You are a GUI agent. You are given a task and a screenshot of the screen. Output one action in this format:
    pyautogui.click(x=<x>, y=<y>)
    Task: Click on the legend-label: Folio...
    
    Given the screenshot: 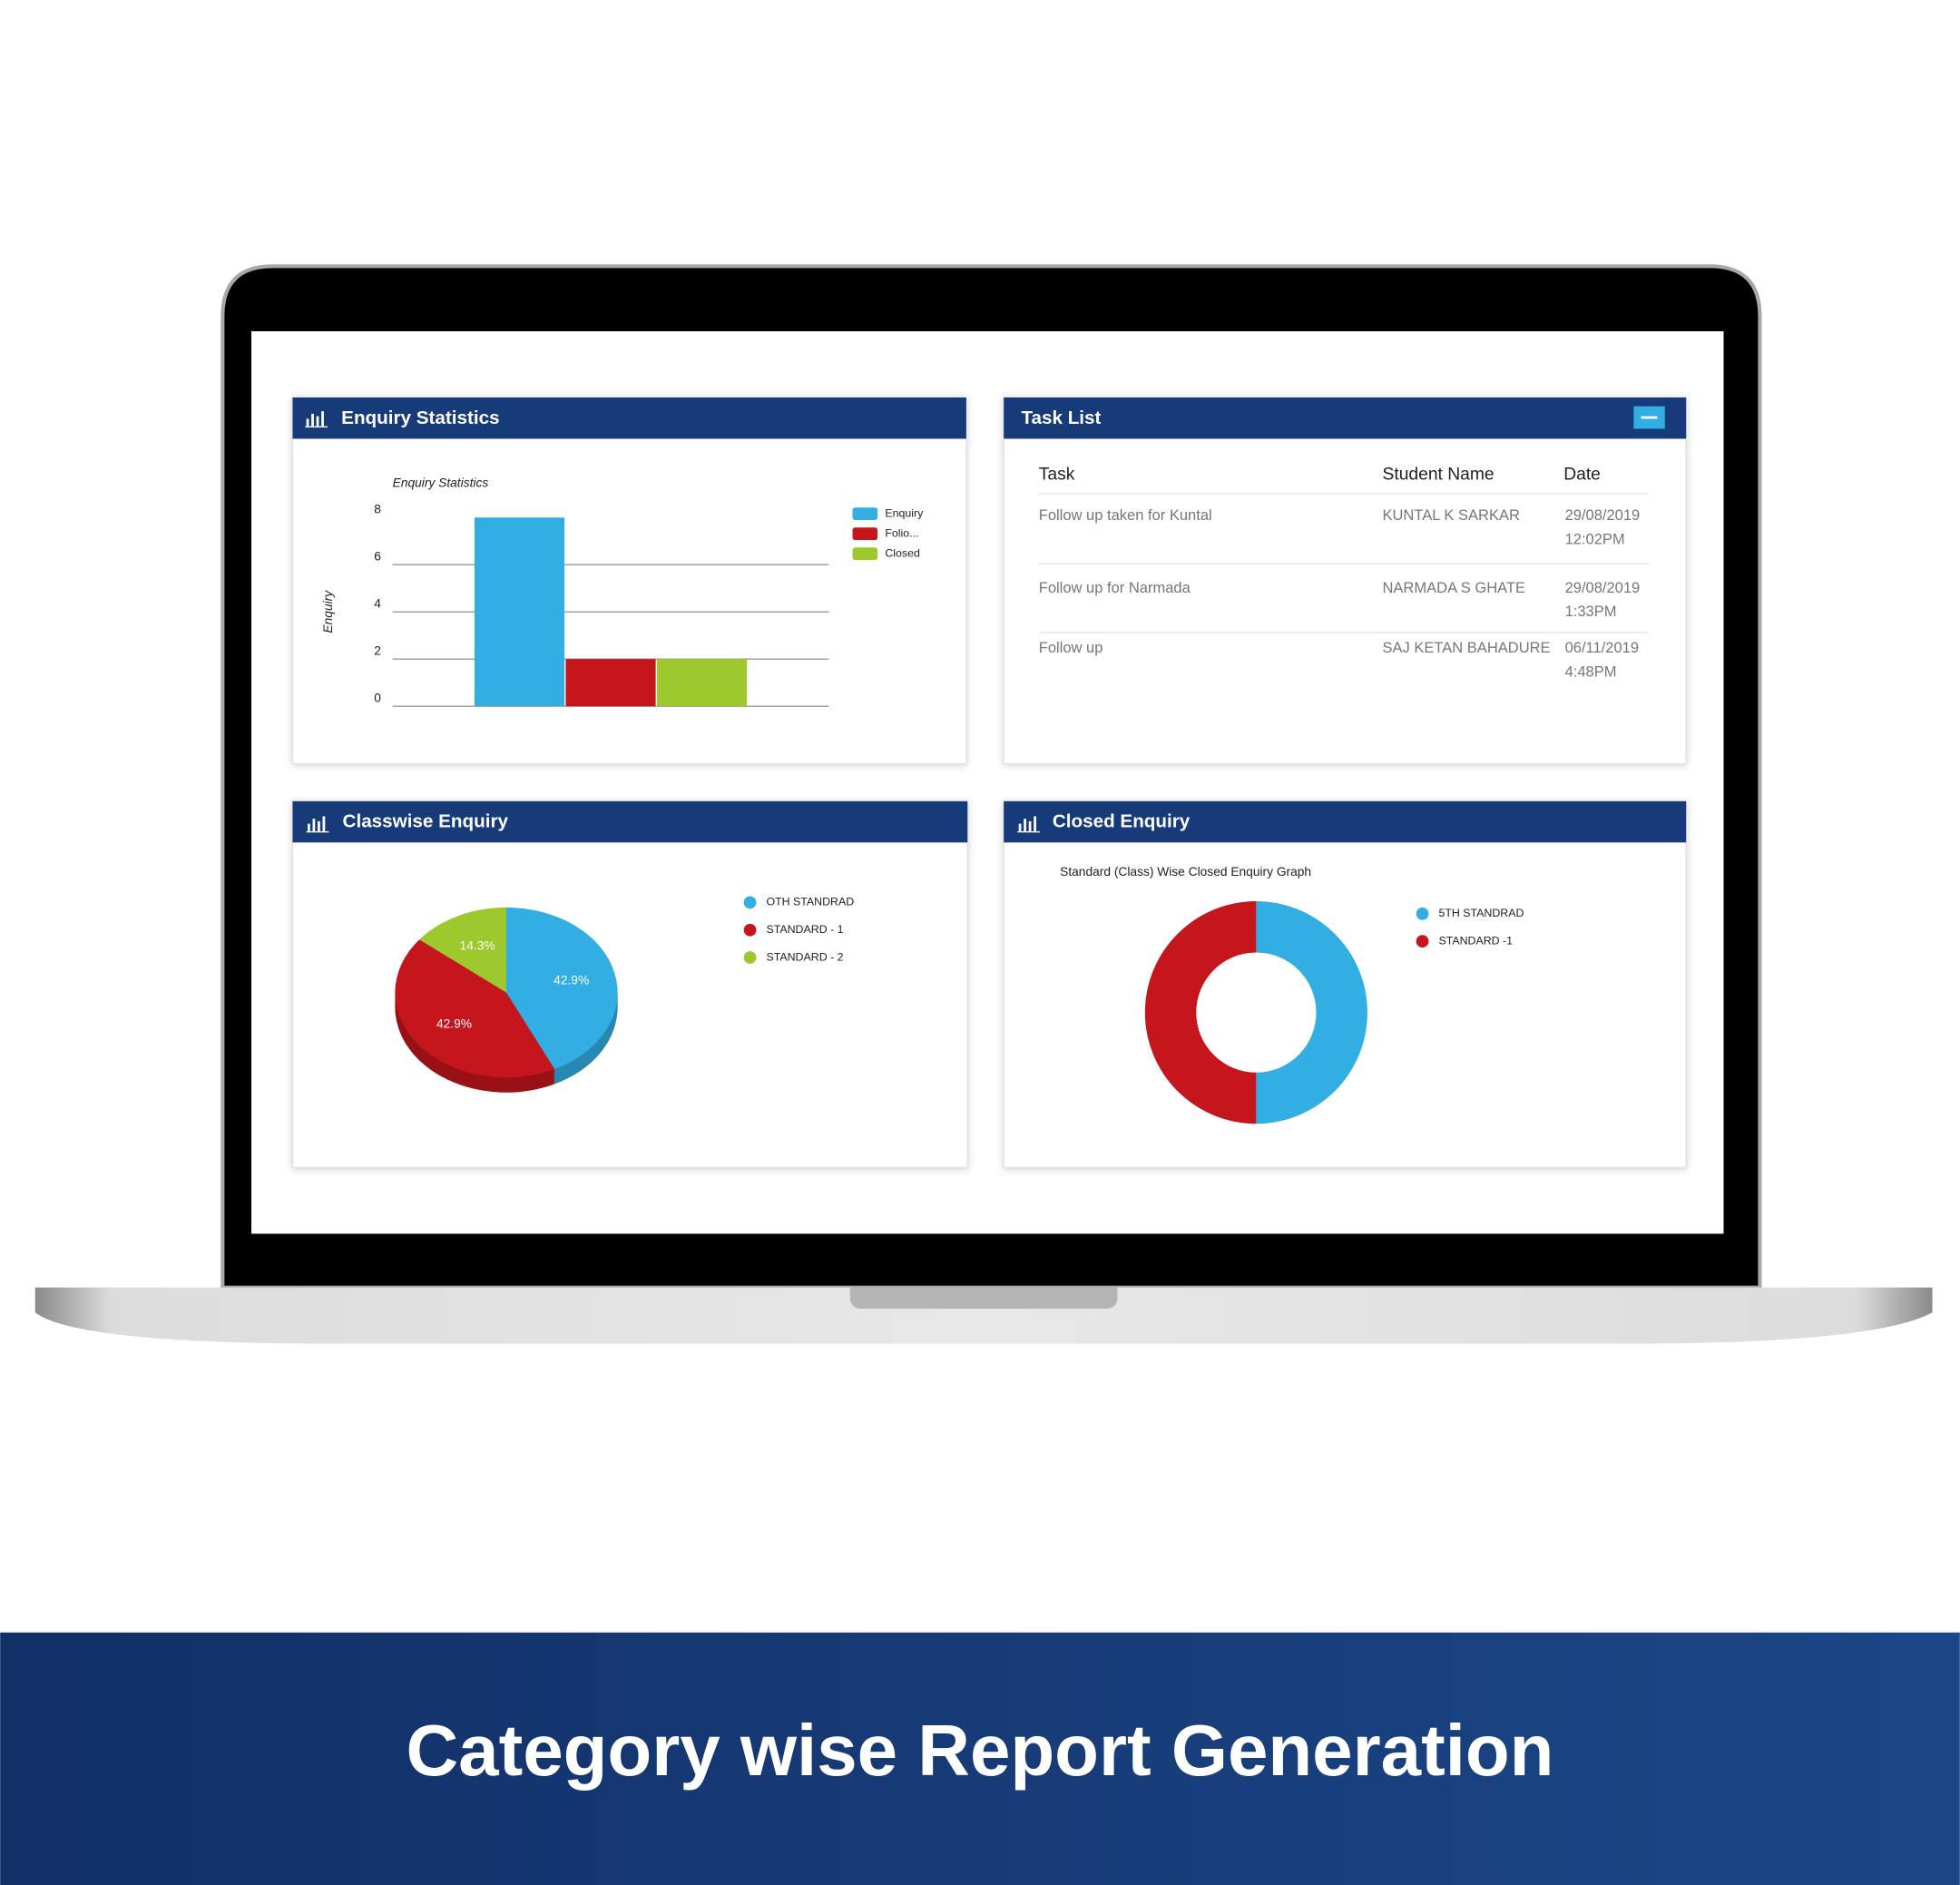 What is the action you would take?
    pyautogui.click(x=901, y=532)
    